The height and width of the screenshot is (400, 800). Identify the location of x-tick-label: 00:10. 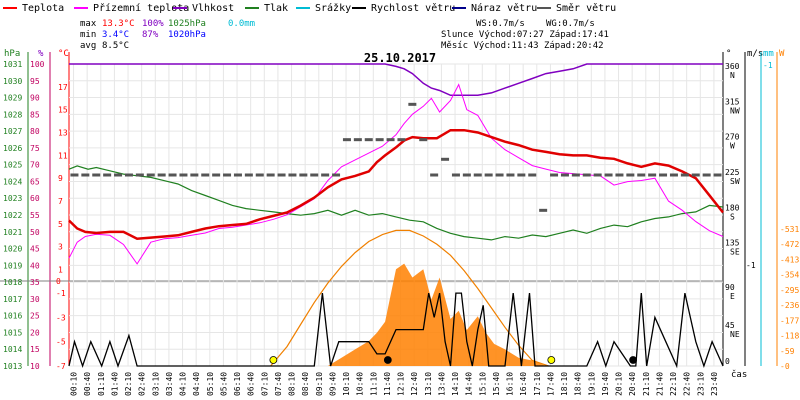
(74, 384).